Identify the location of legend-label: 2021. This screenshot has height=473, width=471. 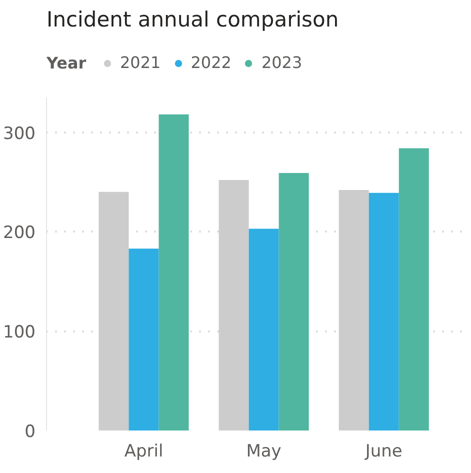
(140, 62).